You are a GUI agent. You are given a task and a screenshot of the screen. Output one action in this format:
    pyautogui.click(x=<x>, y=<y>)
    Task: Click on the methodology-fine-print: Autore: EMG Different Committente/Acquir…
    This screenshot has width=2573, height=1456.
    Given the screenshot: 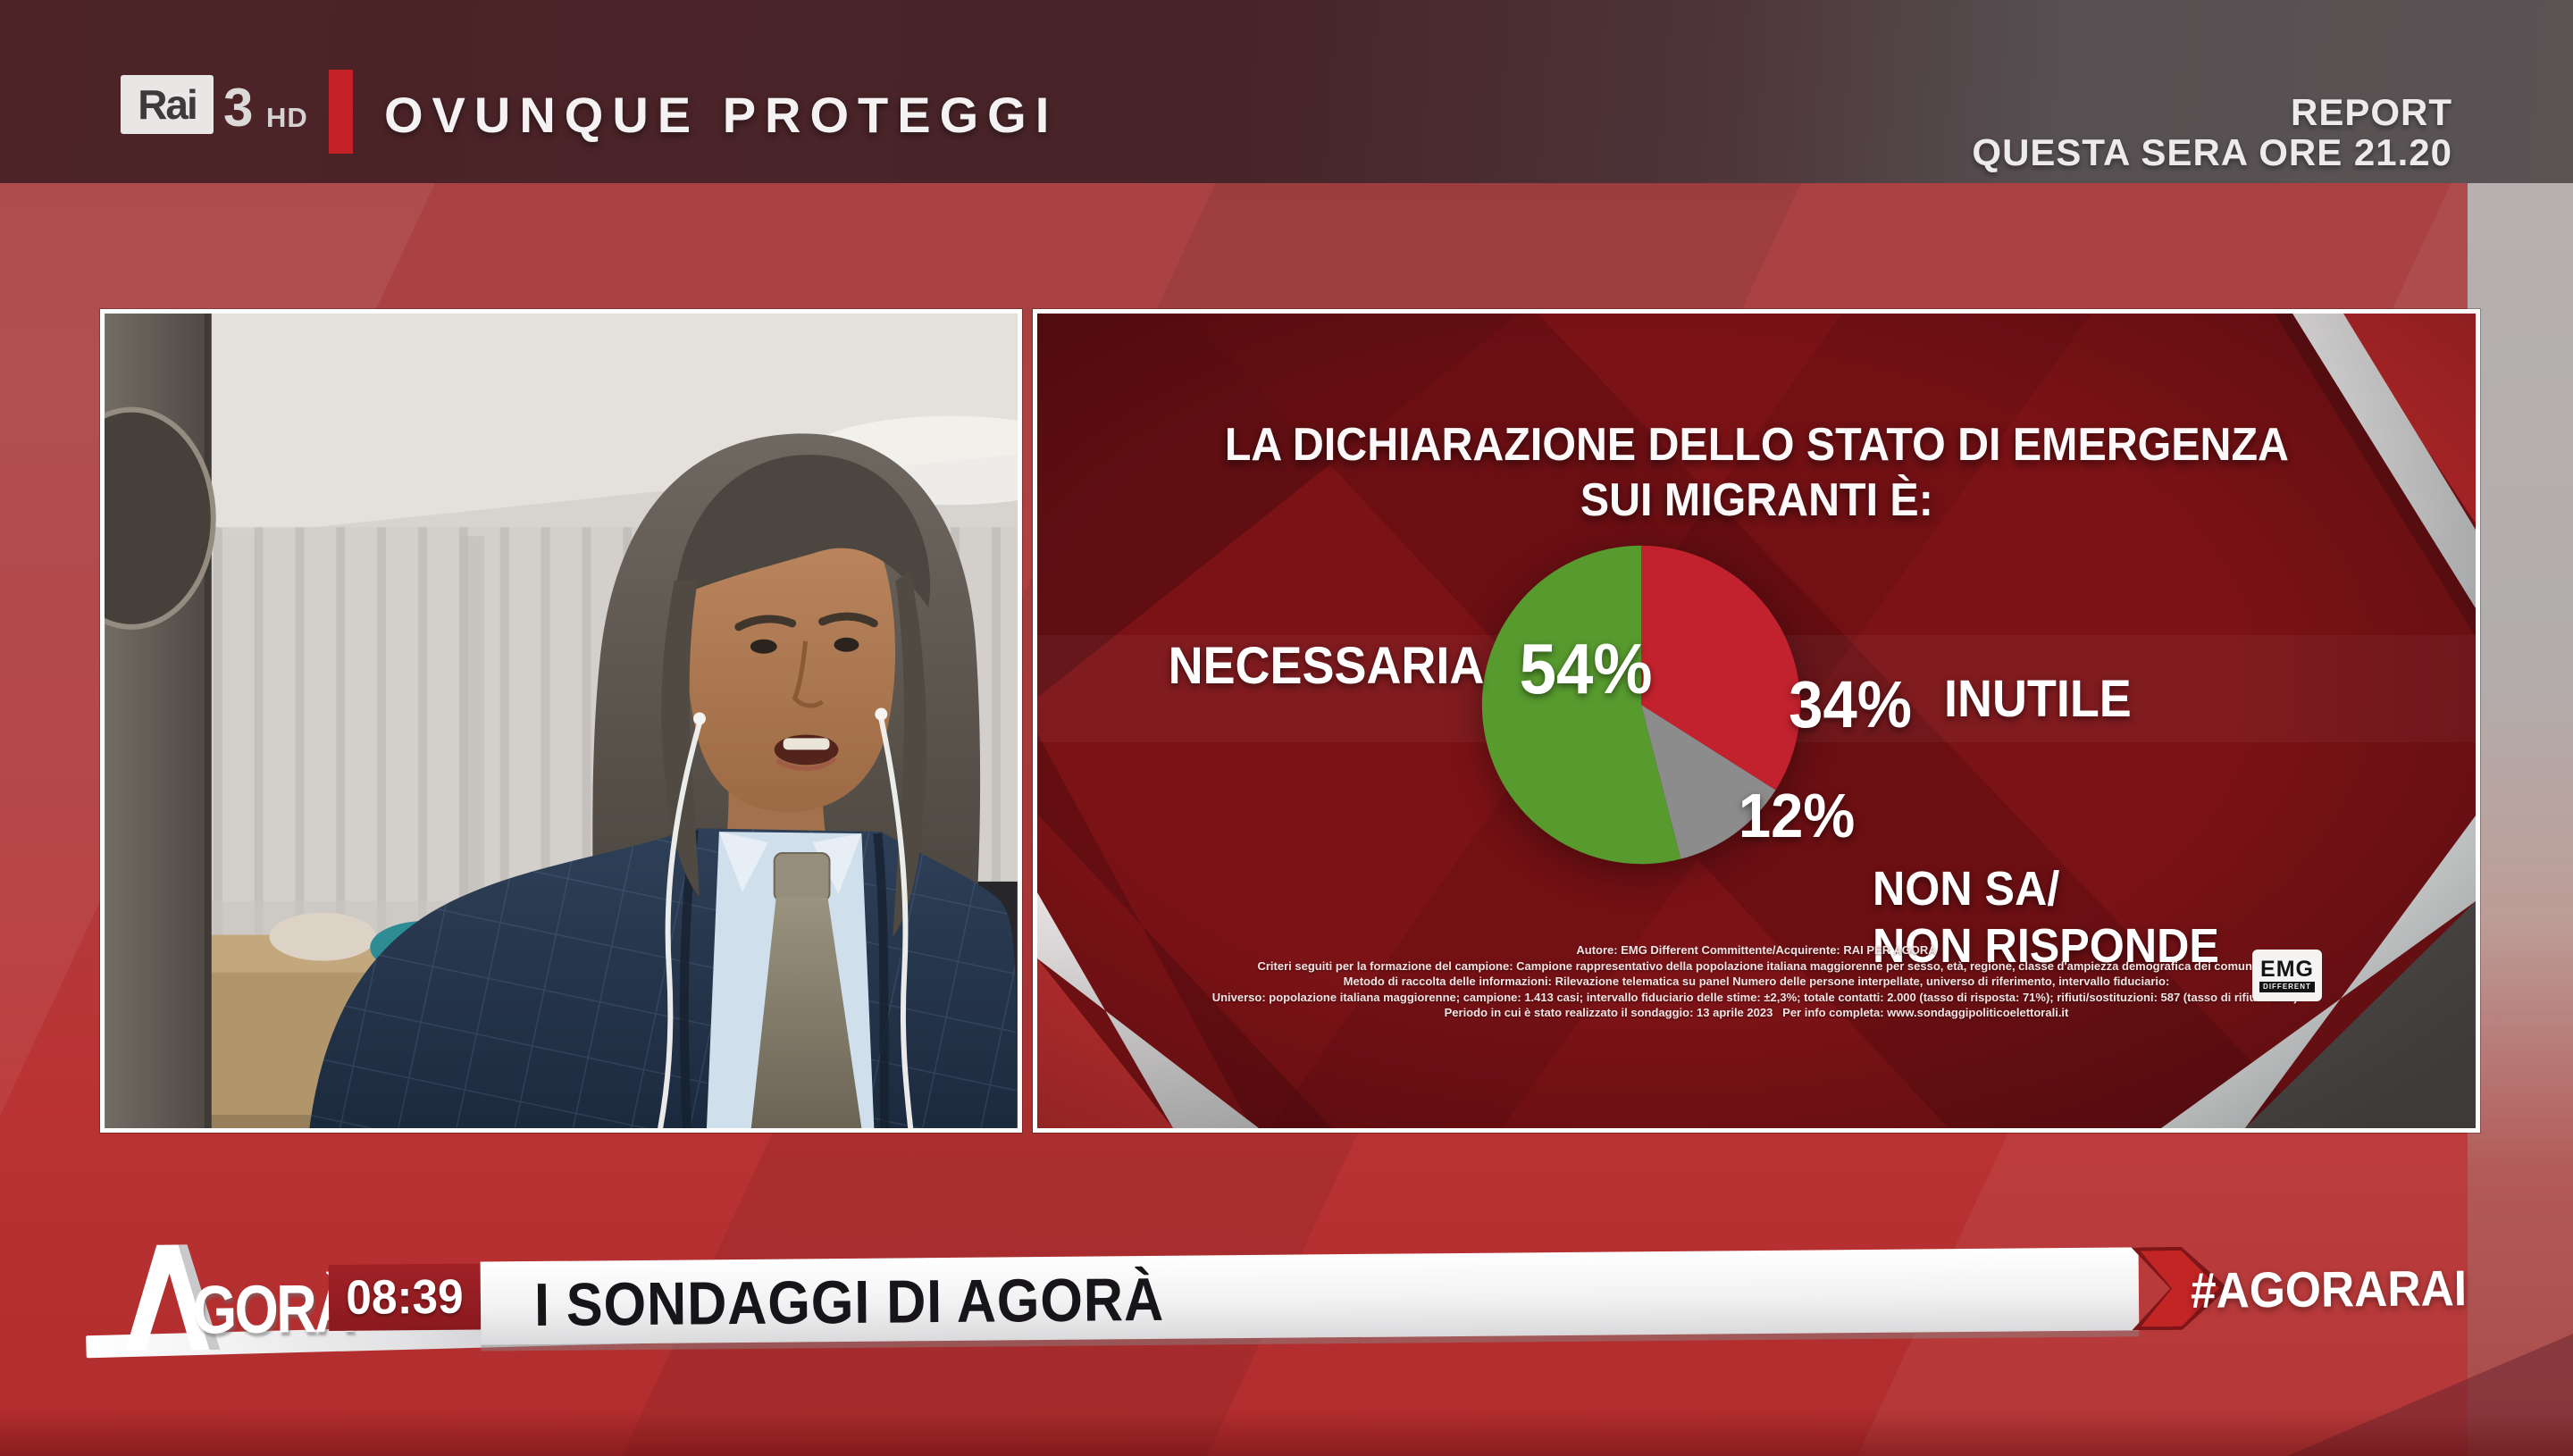 What is the action you would take?
    pyautogui.click(x=1756, y=981)
    